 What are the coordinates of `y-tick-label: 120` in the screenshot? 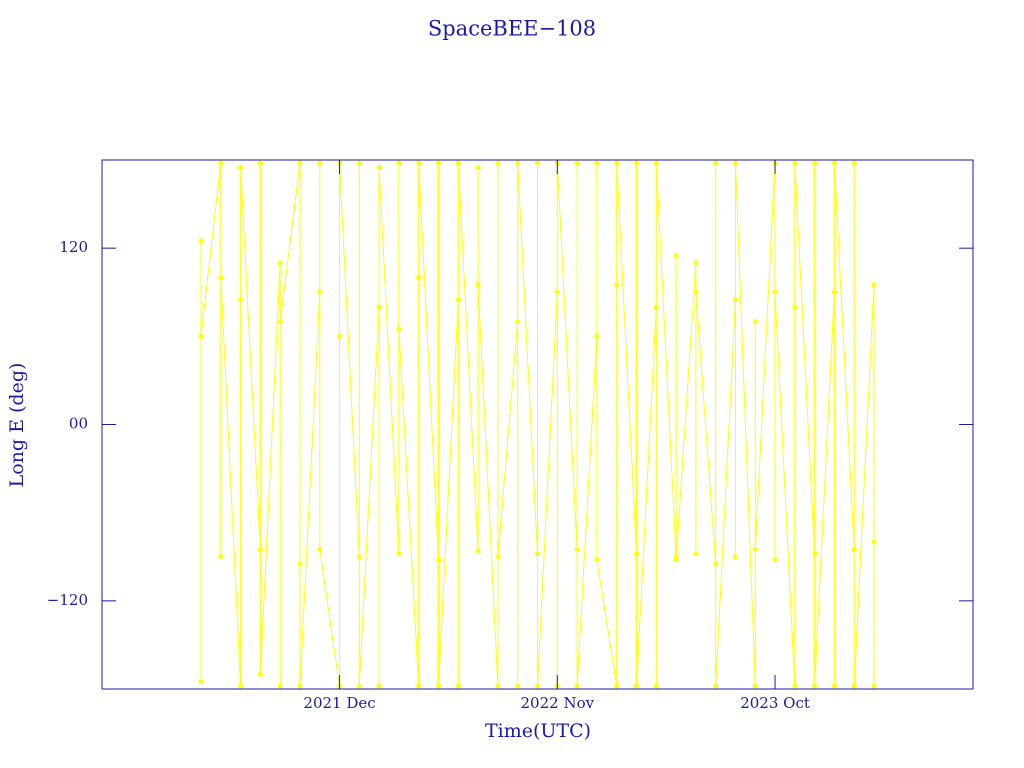 It's located at (73, 247).